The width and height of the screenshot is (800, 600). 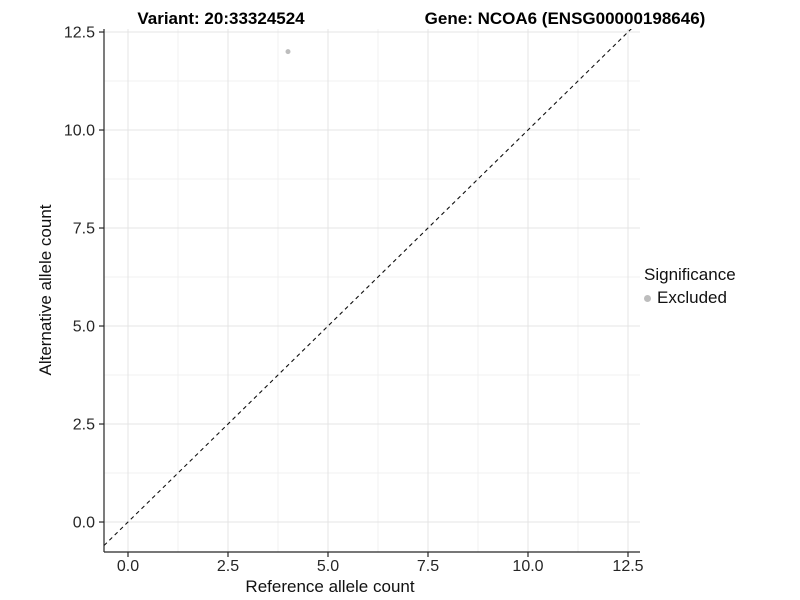 I want to click on y-tick-label: 10.0, so click(x=79, y=131).